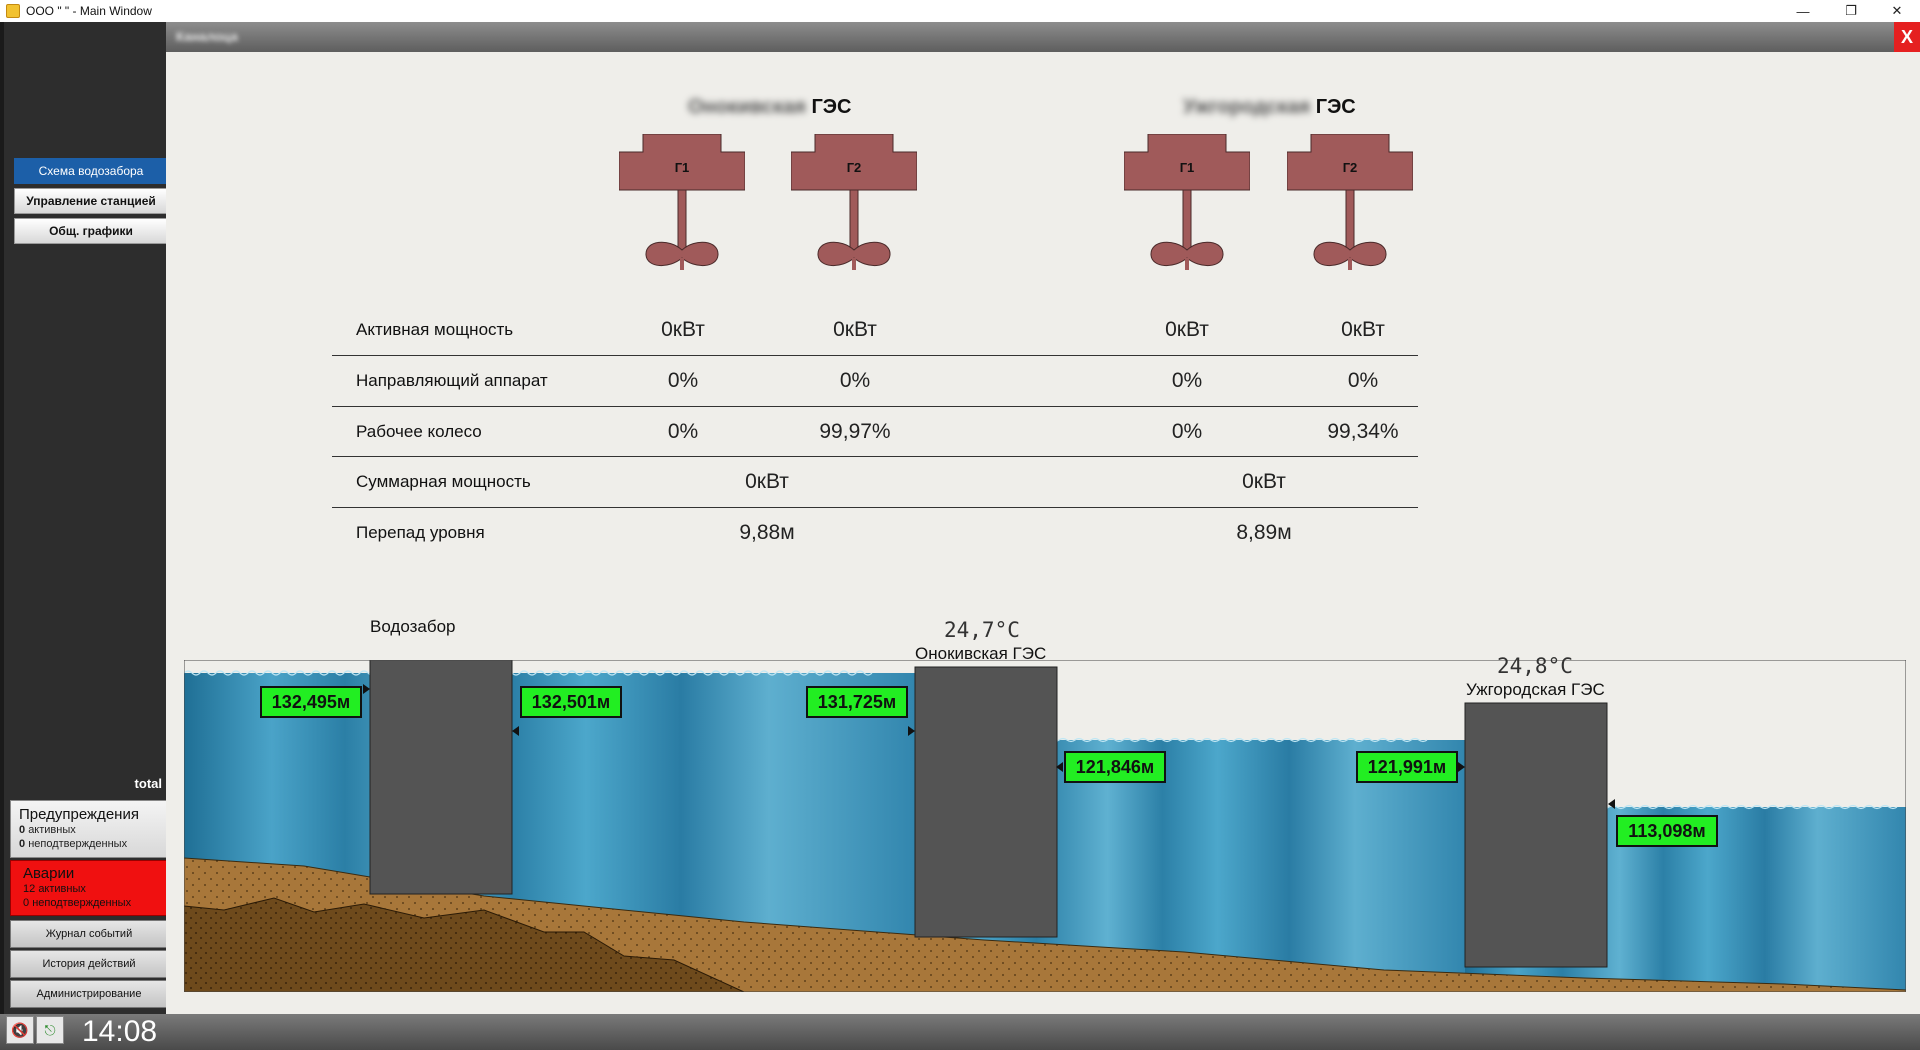  What do you see at coordinates (91, 201) in the screenshot?
I see `nav-station-control: Управление станцией` at bounding box center [91, 201].